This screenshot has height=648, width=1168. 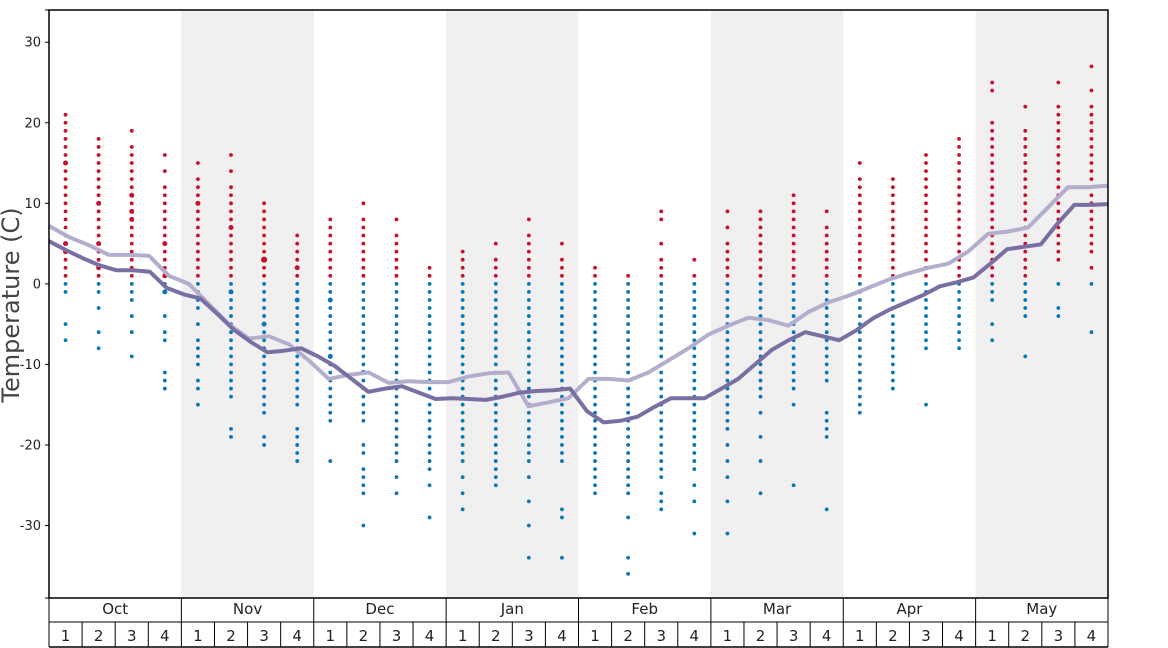 What do you see at coordinates (1059, 636) in the screenshot?
I see `week-label: 3` at bounding box center [1059, 636].